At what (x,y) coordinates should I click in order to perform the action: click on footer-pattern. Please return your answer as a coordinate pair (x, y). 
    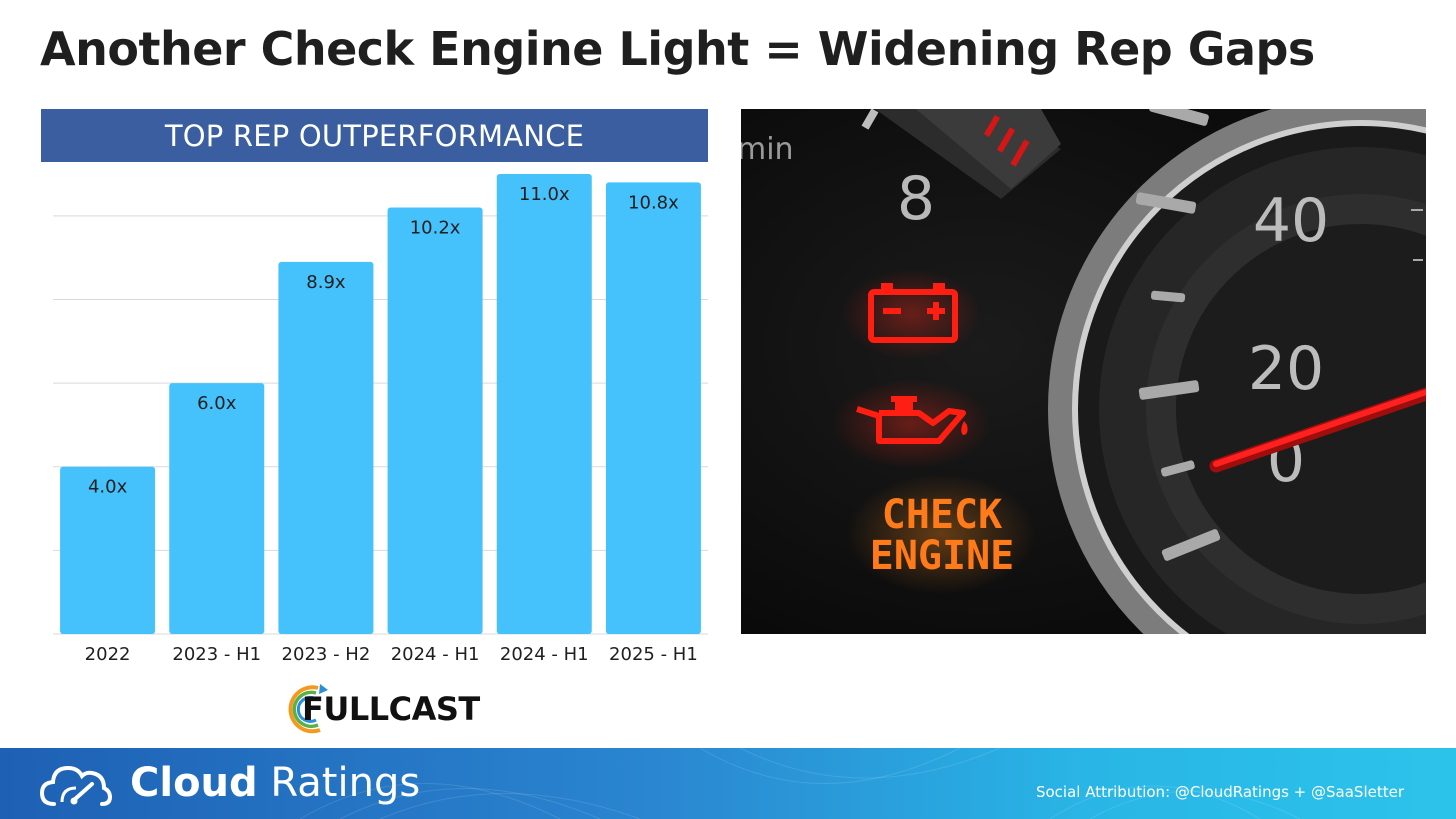
    Looking at the image, I should click on (800, 783).